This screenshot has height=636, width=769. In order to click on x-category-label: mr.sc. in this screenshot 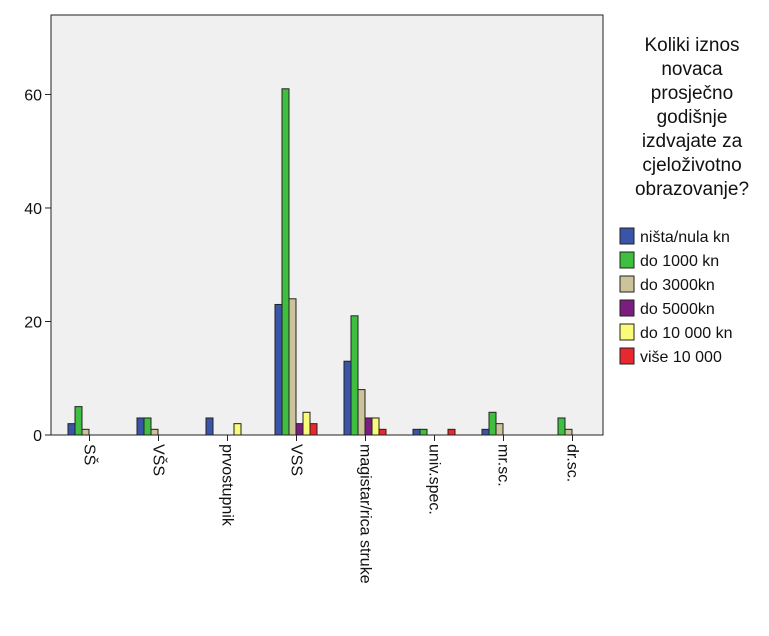, I will do `click(503, 465)`.